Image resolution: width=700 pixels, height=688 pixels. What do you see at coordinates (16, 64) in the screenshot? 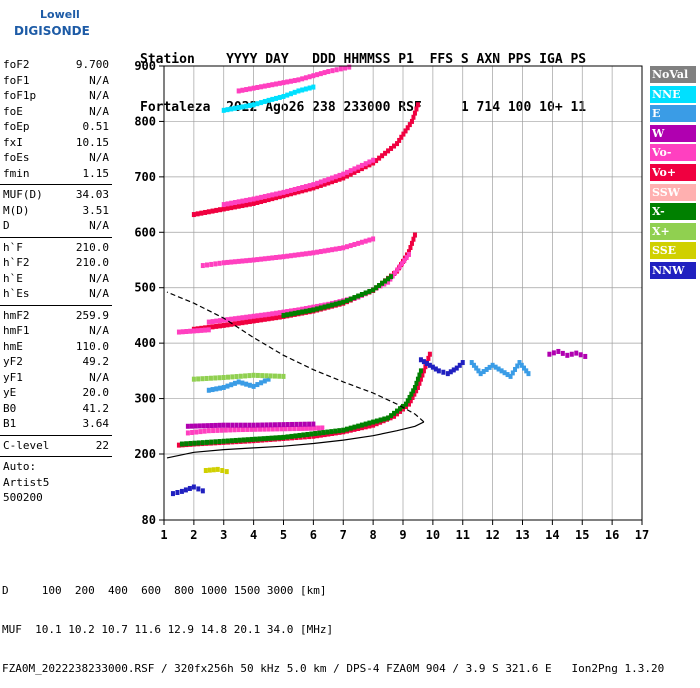
I see `param-label: foF2` at bounding box center [16, 64].